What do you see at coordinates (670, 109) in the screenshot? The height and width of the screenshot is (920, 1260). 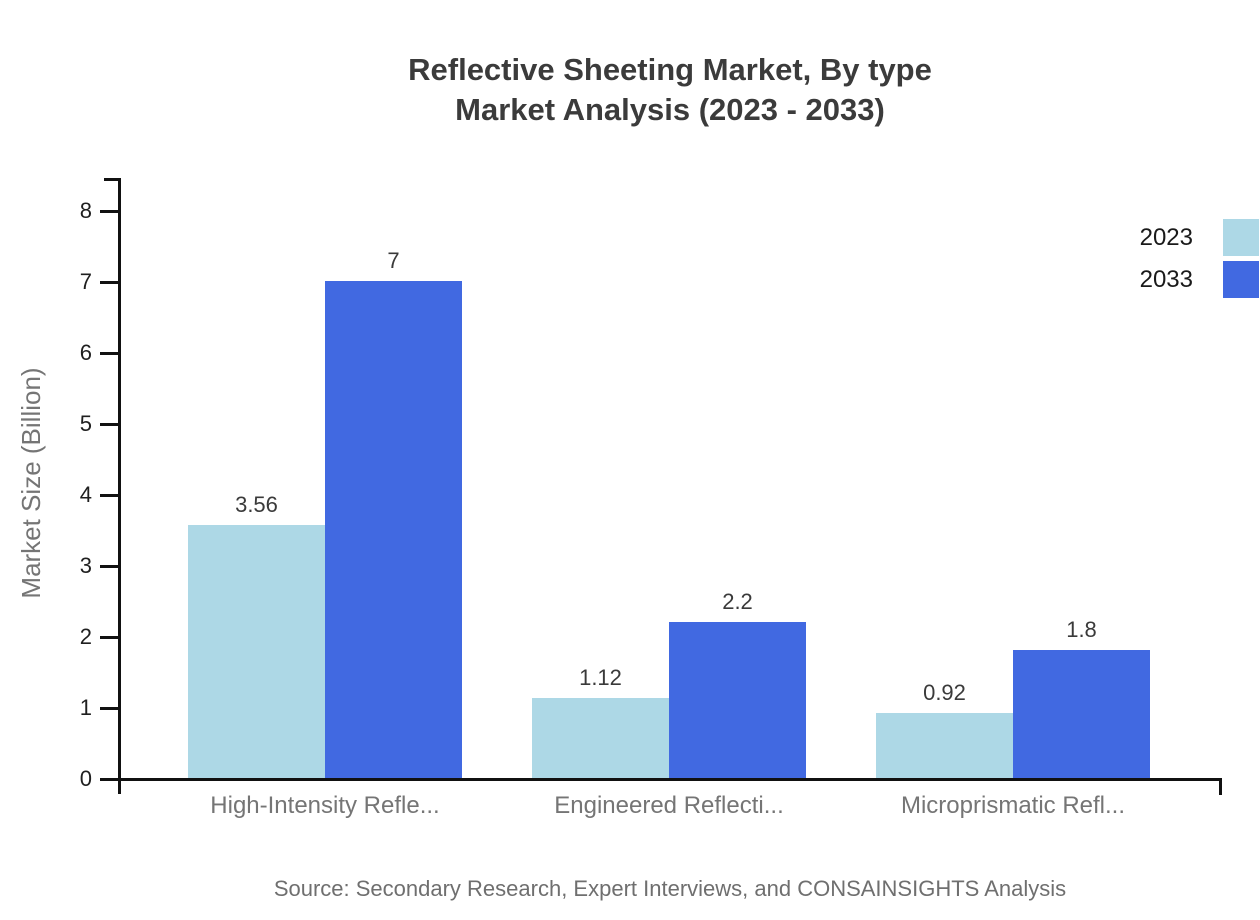 I see `chart-title-line2: Market Analysis (2023 - 2033)` at bounding box center [670, 109].